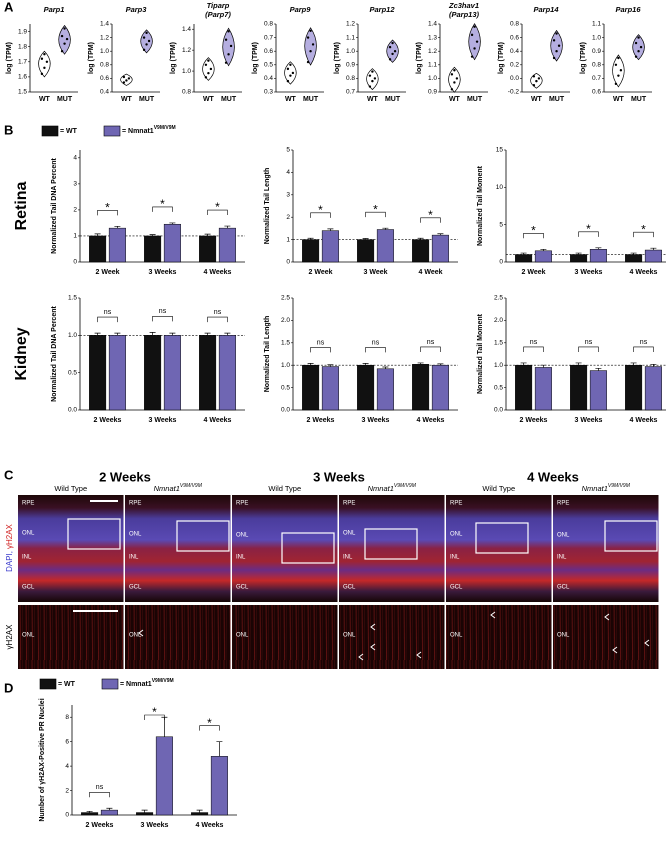 The width and height of the screenshot is (666, 844). I want to click on y-tick-label: 0.4, so click(104, 92).